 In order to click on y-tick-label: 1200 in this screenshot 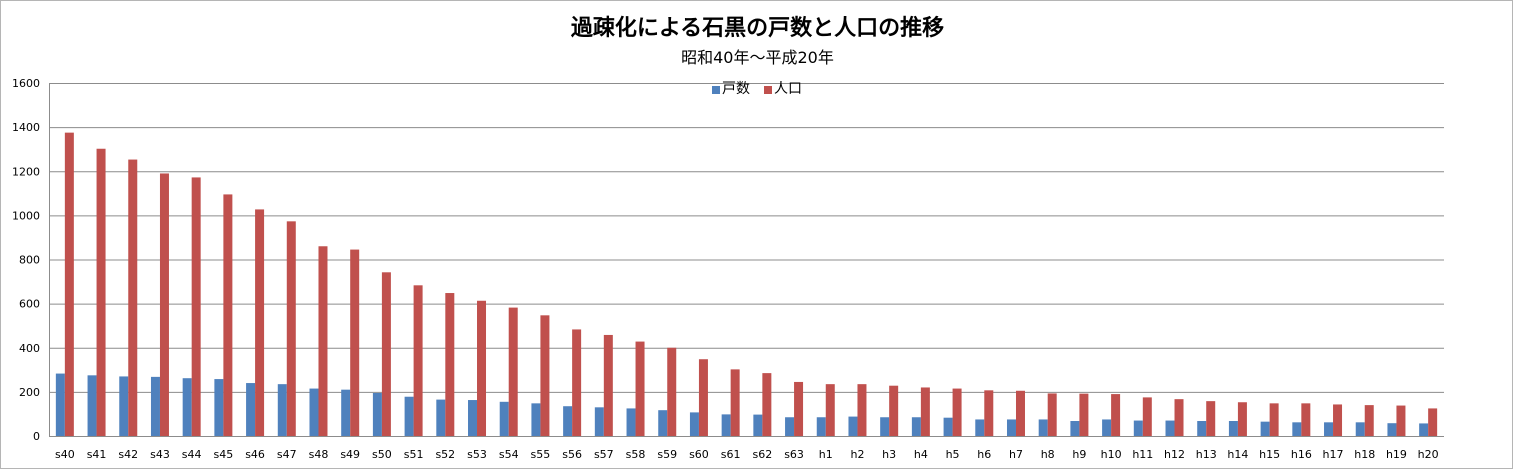, I will do `click(26, 171)`.